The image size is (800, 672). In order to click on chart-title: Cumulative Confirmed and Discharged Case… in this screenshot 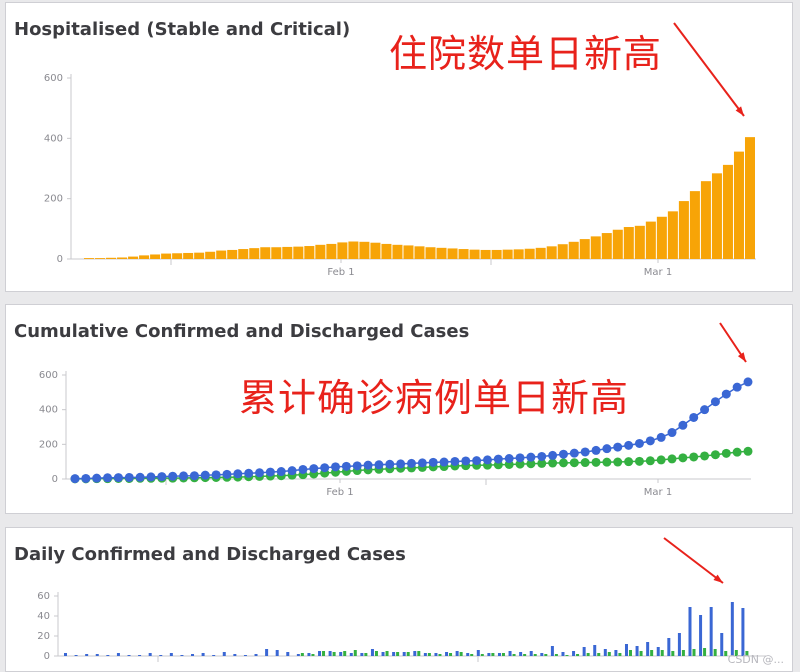, I will do `click(242, 331)`.